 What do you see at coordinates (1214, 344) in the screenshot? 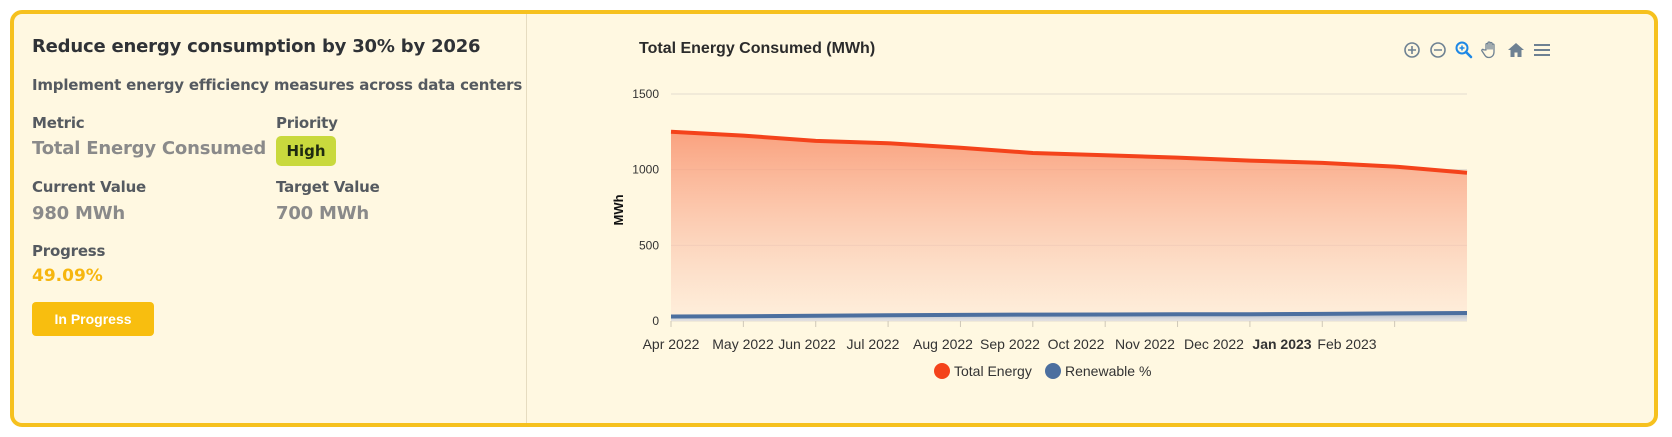
I see `x-tick-label: Dec 2022` at bounding box center [1214, 344].